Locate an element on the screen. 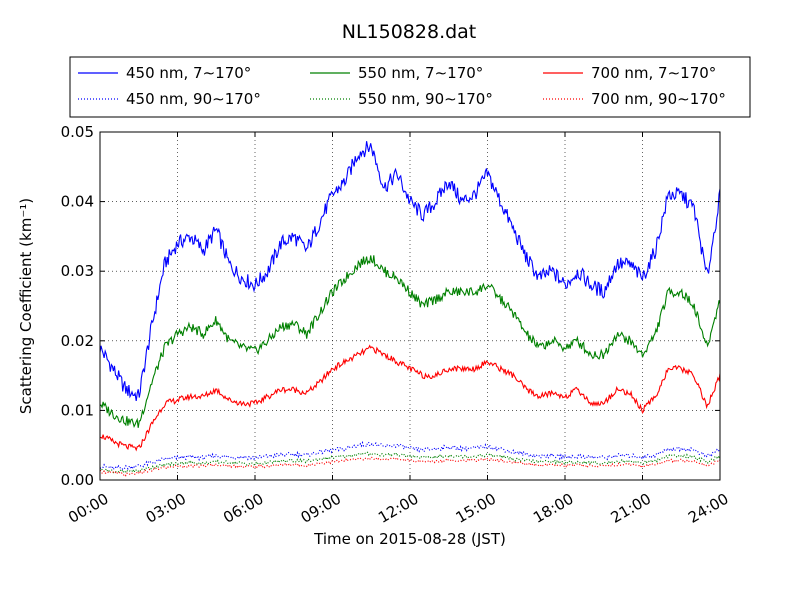 This screenshot has height=600, width=800. y-tick-label: 0.04 is located at coordinates (77, 202).